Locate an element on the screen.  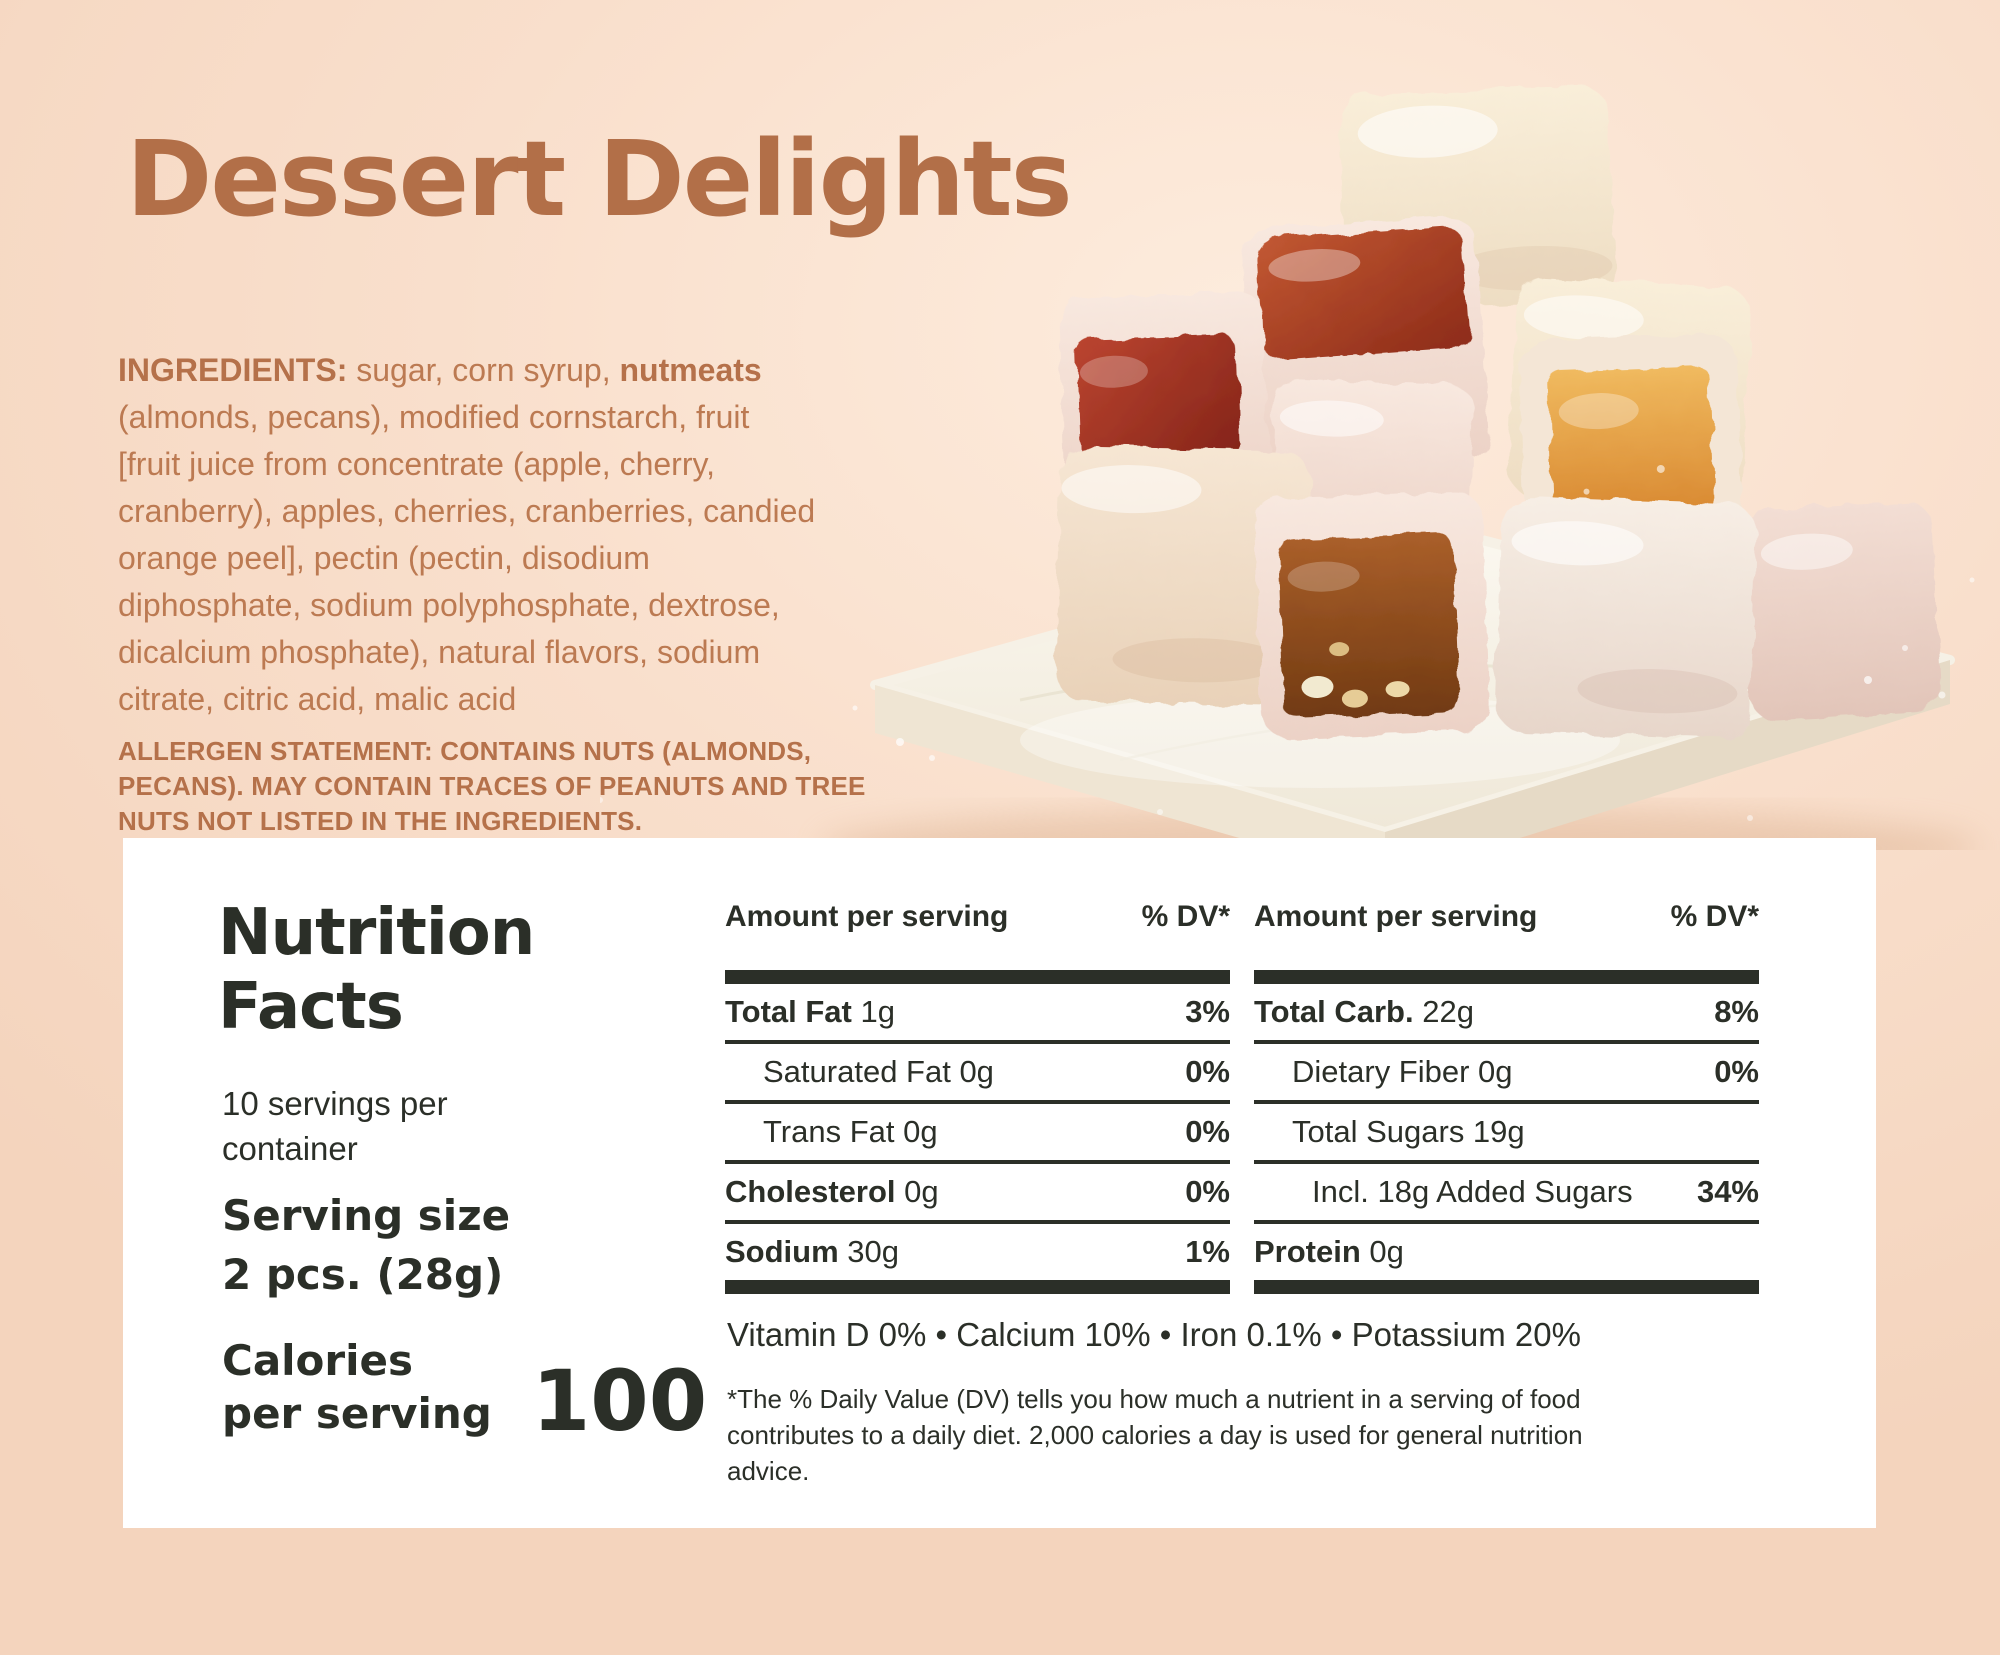
table-row-saturated-fat: Saturated Fat 0g 0% is located at coordinates (977, 1074).